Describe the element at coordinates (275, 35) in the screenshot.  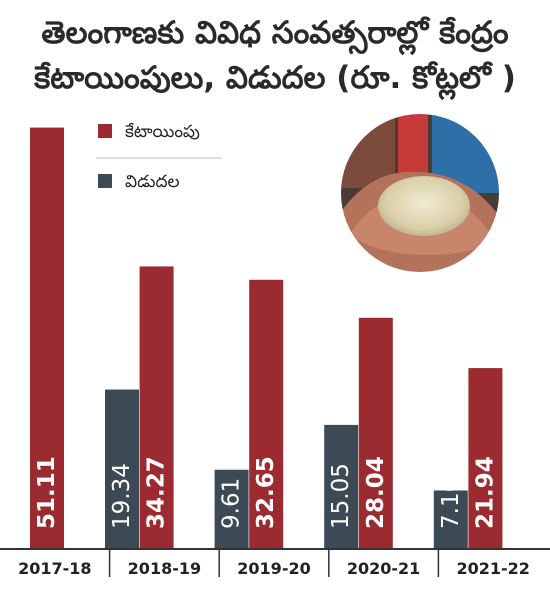
I see `chart-title-line-1: తెలంగాణకు వివిధ సంవత్సరాల్లో కేంద్రం` at that location.